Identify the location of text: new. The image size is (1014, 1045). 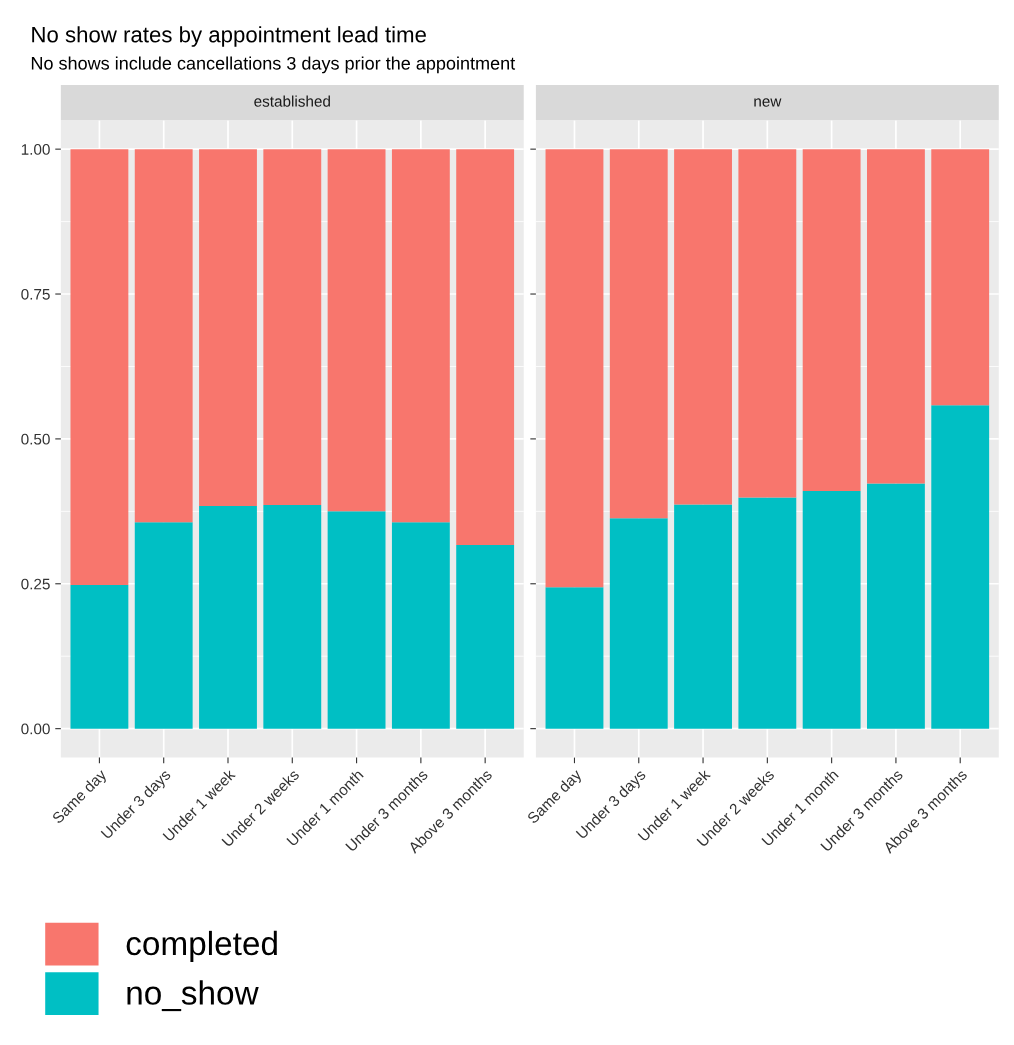
(768, 102).